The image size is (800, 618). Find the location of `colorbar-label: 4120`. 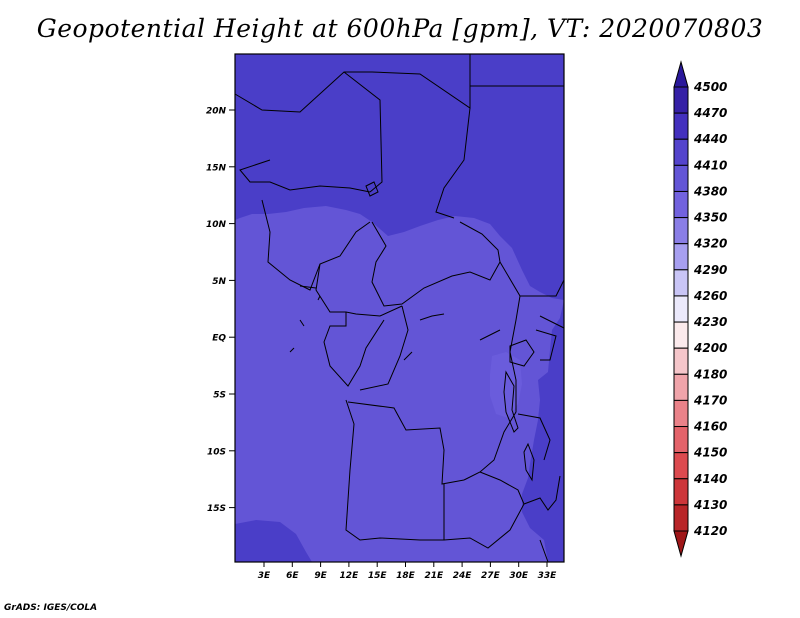

colorbar-label: 4120 is located at coordinates (710, 531).